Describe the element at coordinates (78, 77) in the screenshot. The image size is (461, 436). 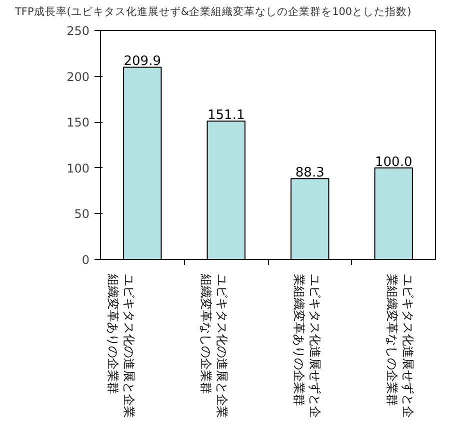
I see `y-tick-label: 200` at that location.